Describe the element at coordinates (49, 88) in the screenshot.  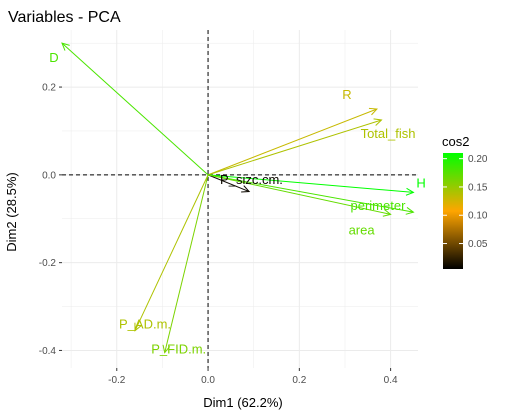
I see `y-tick-label: 0.2` at that location.